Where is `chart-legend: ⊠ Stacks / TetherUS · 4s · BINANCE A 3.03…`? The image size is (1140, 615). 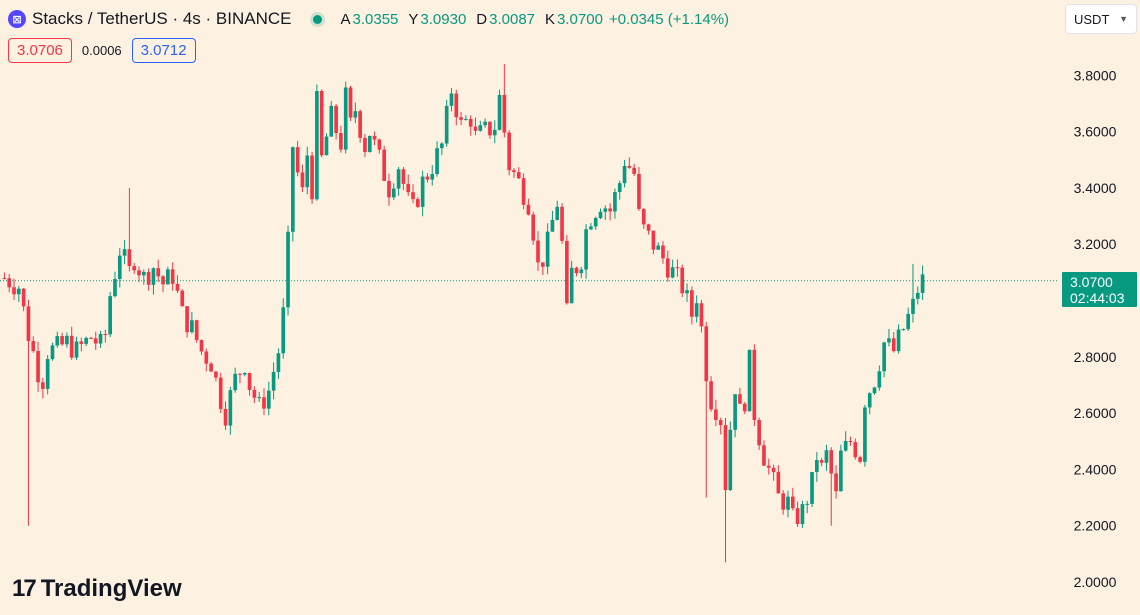 chart-legend: ⊠ Stacks / TetherUS · 4s · BINANCE A 3.03… is located at coordinates (368, 19).